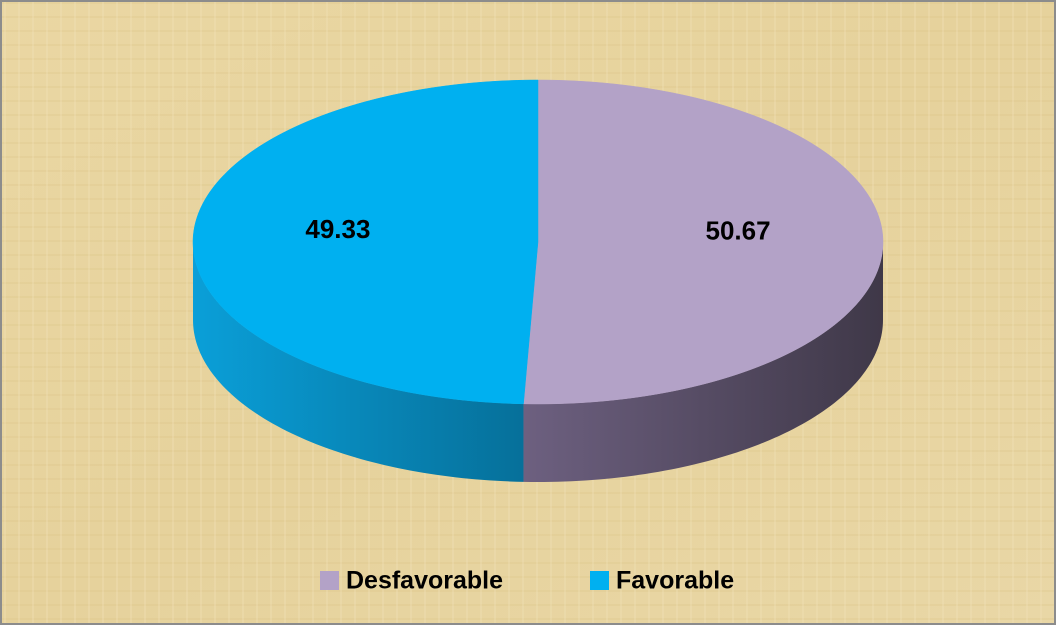  What do you see at coordinates (738, 231) in the screenshot?
I see `data-label: 50.67` at bounding box center [738, 231].